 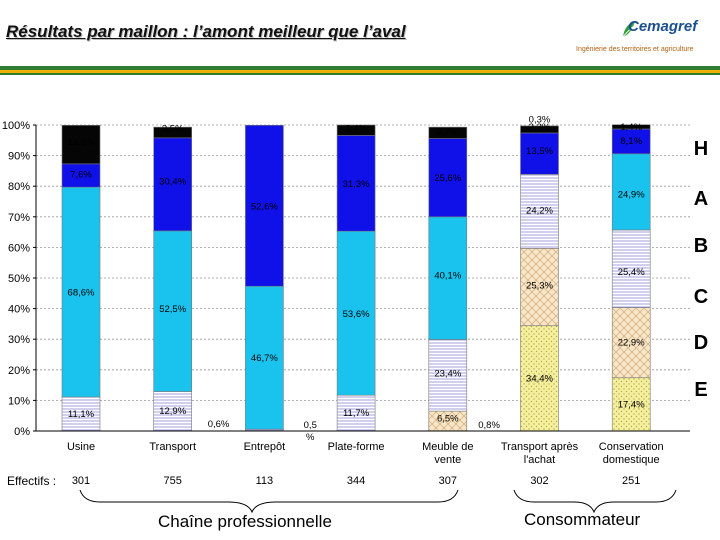 I want to click on data-label: 3,5%, so click(x=173, y=129).